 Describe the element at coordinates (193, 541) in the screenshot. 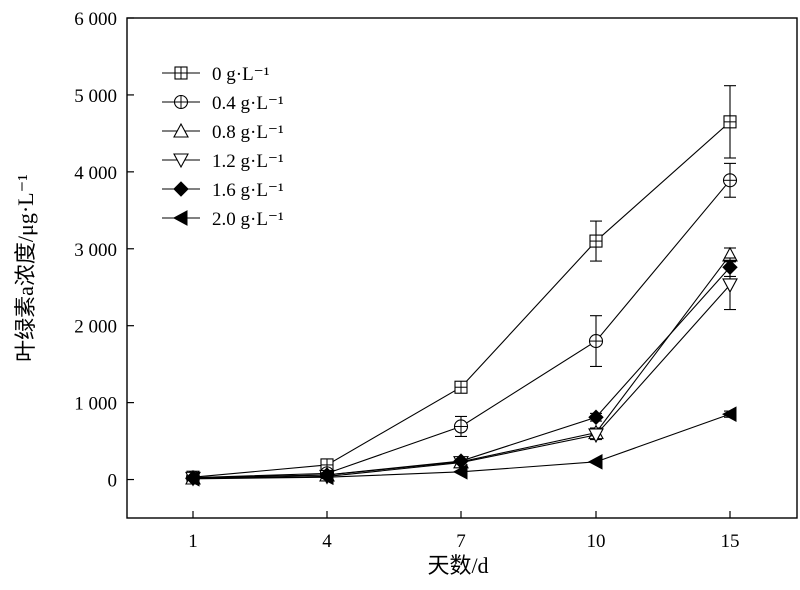

I see `x-tick-label: 1` at that location.